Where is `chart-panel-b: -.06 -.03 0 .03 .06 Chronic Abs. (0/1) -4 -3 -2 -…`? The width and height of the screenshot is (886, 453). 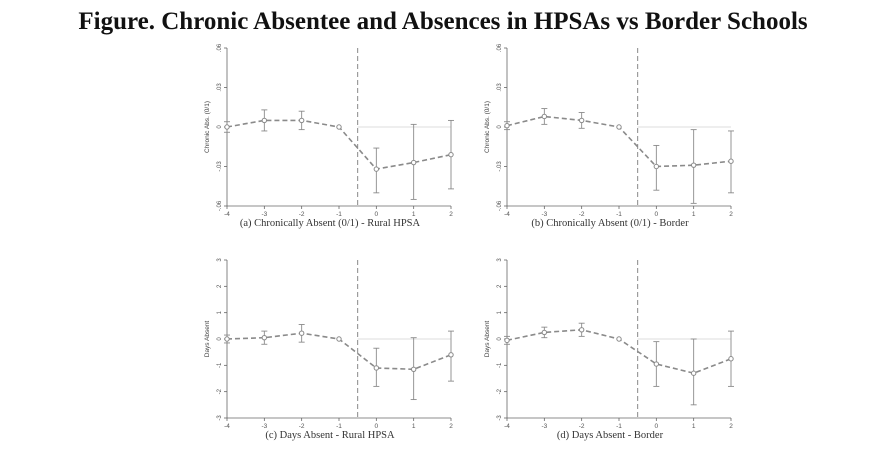
chart-panel-b: -.06 -.03 0 .03 .06 Chronic Abs. (0/1) -4 -3 -2 -… is located at coordinates (609, 130).